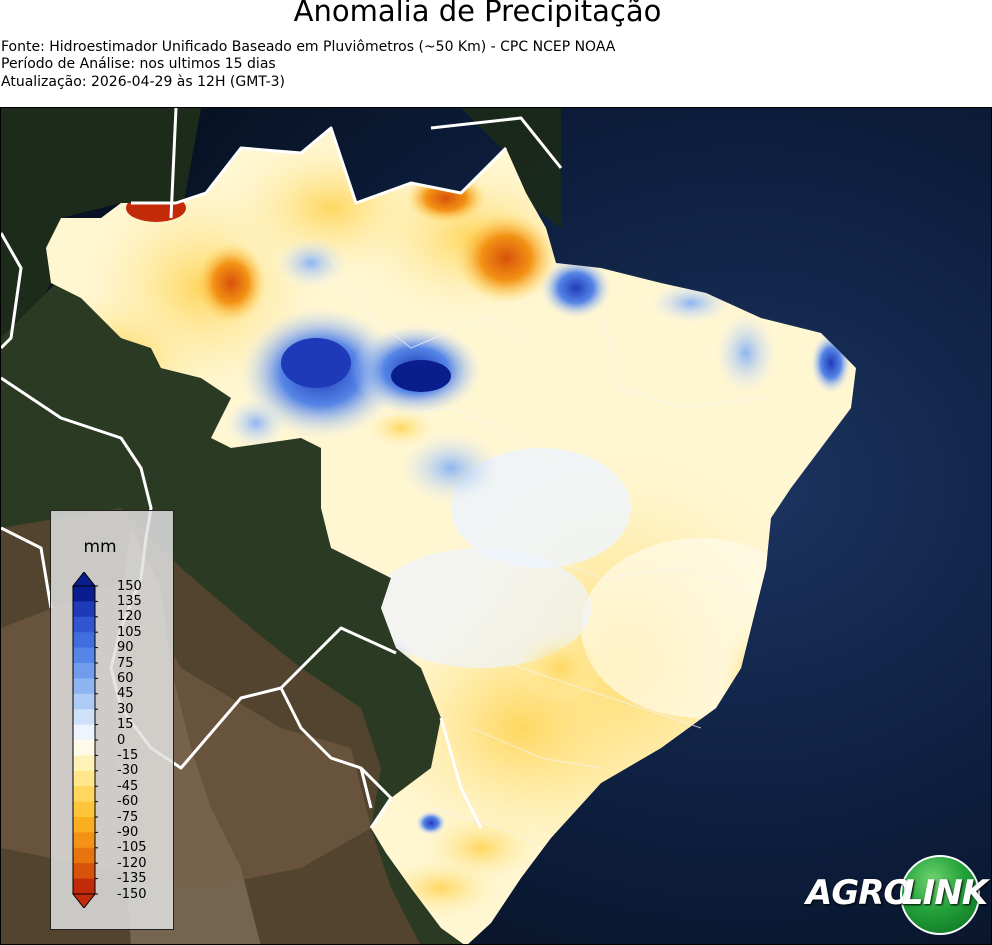 Image resolution: width=992 pixels, height=945 pixels. I want to click on colorbar-tick-label: 120, so click(129, 617).